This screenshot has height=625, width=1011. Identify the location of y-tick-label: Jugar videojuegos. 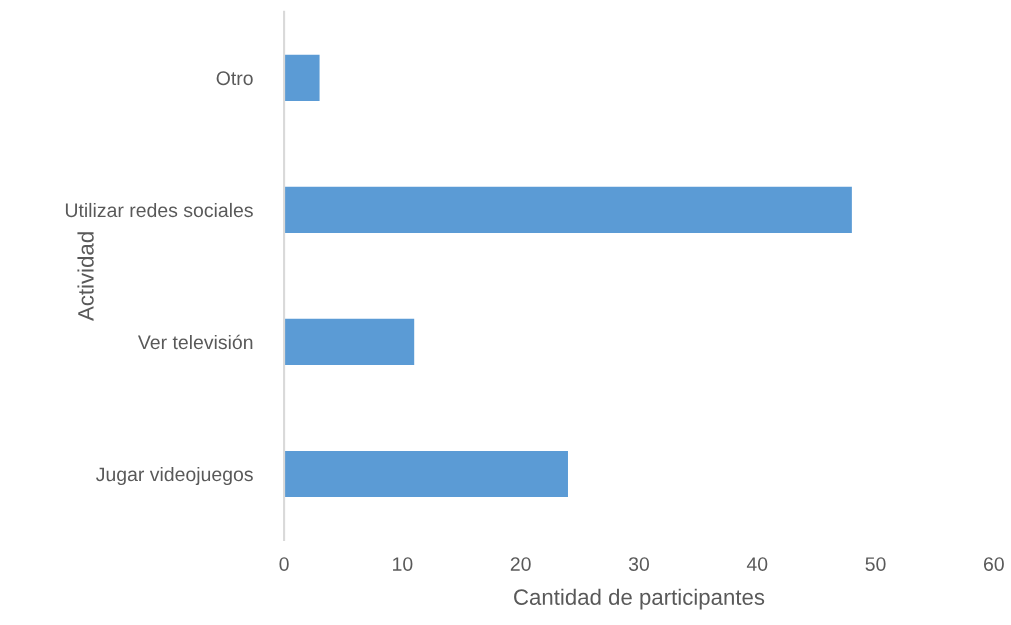
(174, 476).